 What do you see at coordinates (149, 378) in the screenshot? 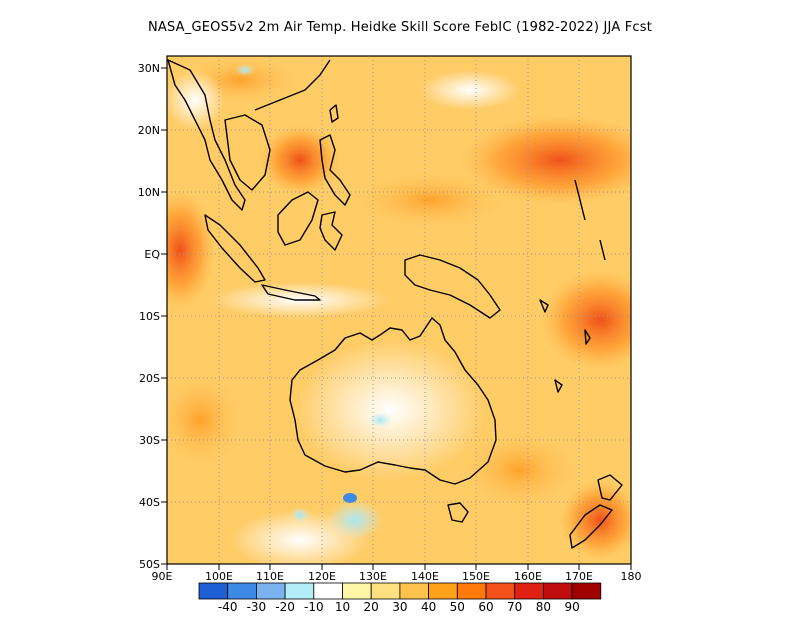
I see `lat-label: 20S` at bounding box center [149, 378].